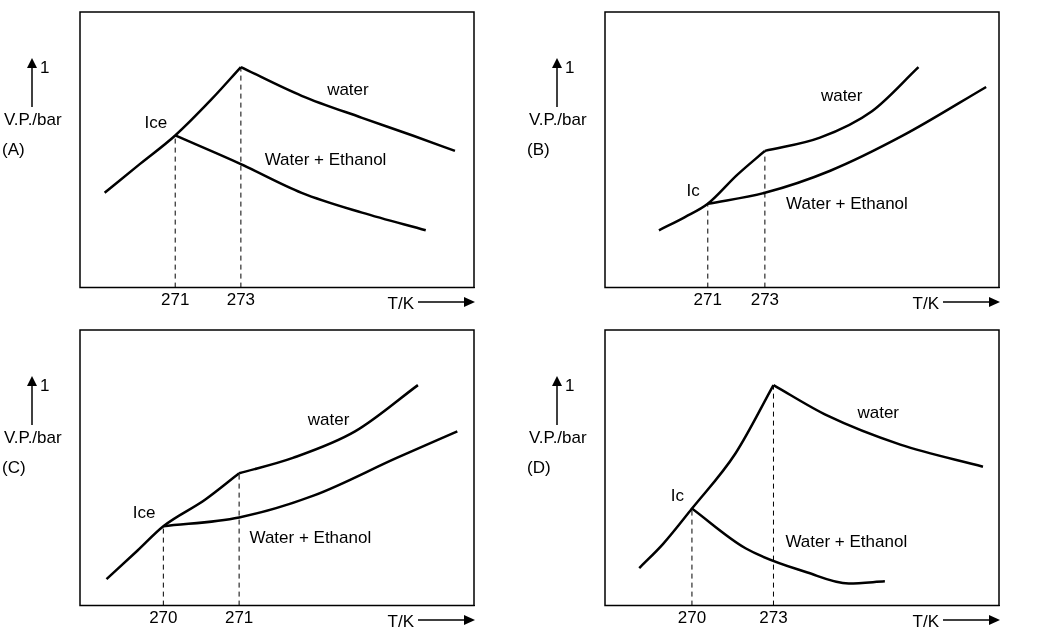  What do you see at coordinates (539, 468) in the screenshot?
I see `text: (D)` at bounding box center [539, 468].